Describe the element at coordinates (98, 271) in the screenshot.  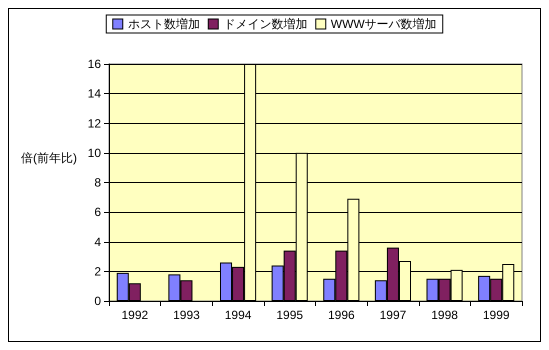
I see `y-tick-label: 2` at that location.